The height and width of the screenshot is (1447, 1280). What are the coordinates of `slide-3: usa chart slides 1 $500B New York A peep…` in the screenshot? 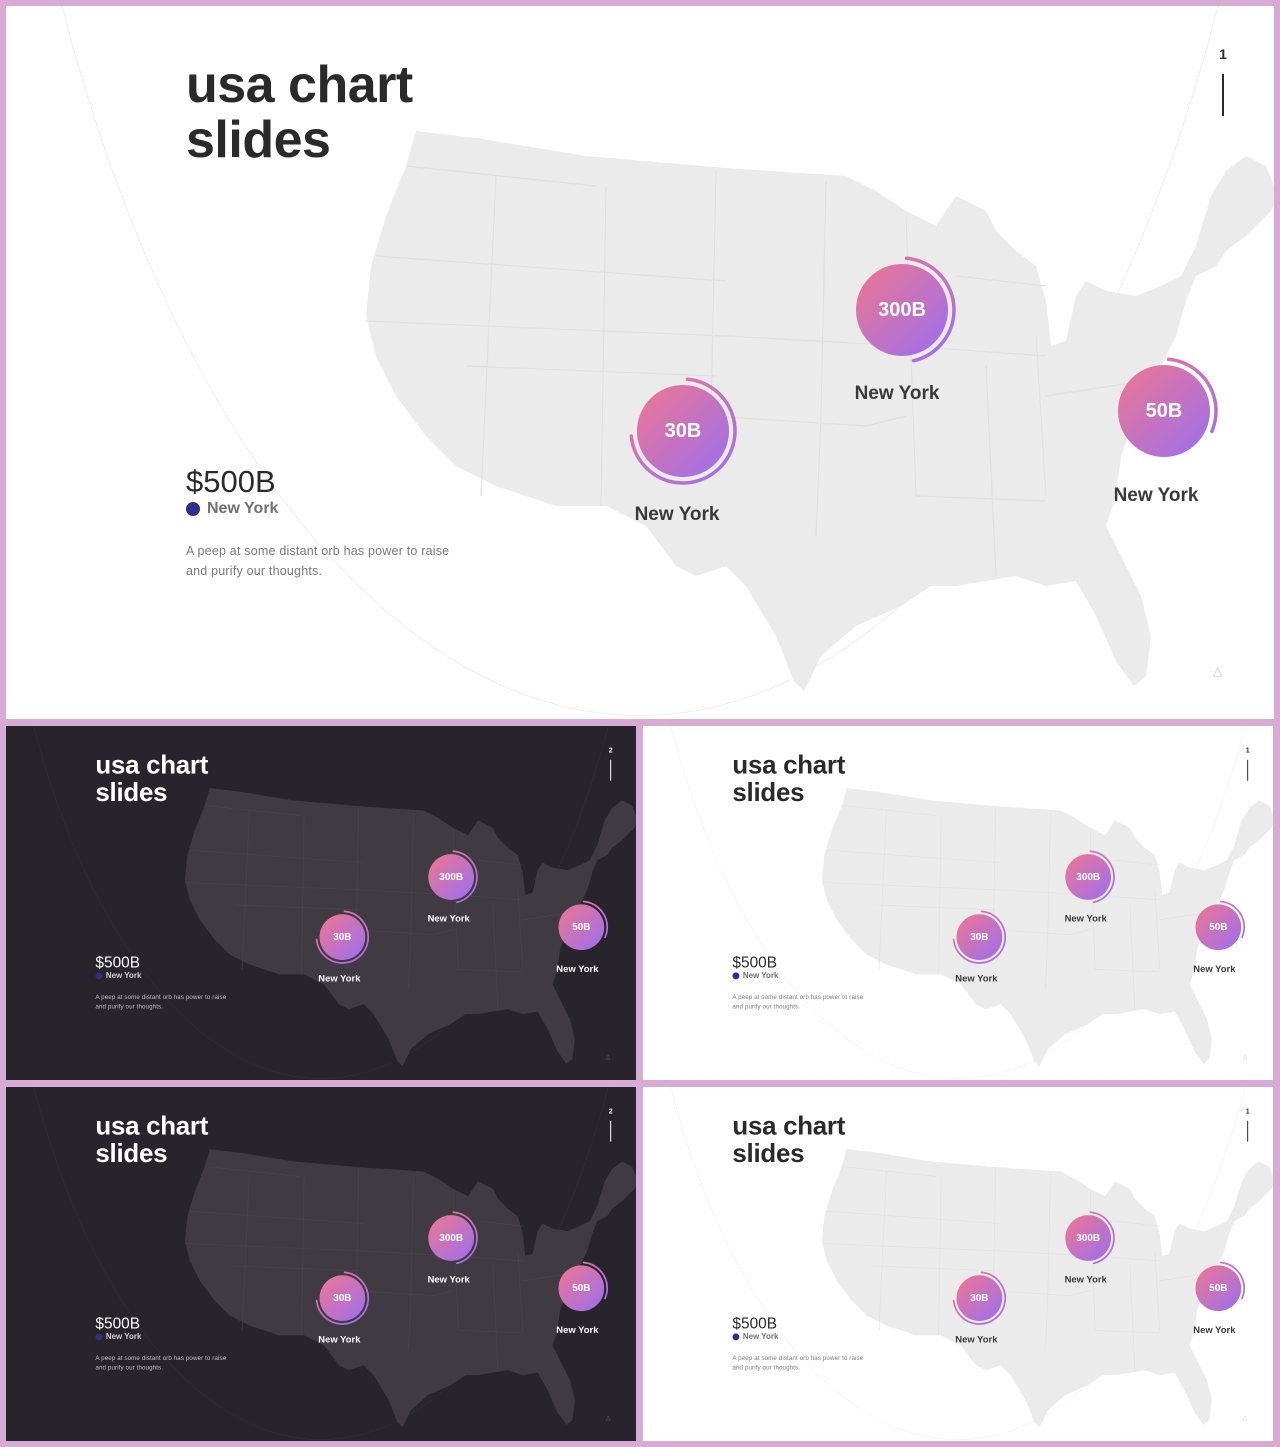 It's located at (958, 903).